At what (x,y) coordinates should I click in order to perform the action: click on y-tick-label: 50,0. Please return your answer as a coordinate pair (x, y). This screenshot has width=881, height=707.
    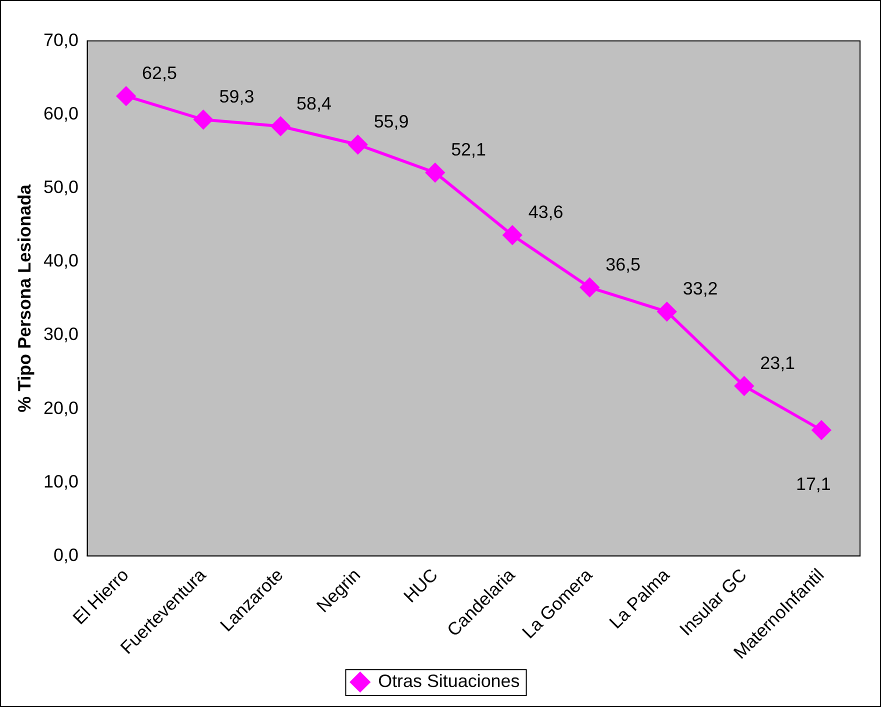
    Looking at the image, I should click on (61, 187).